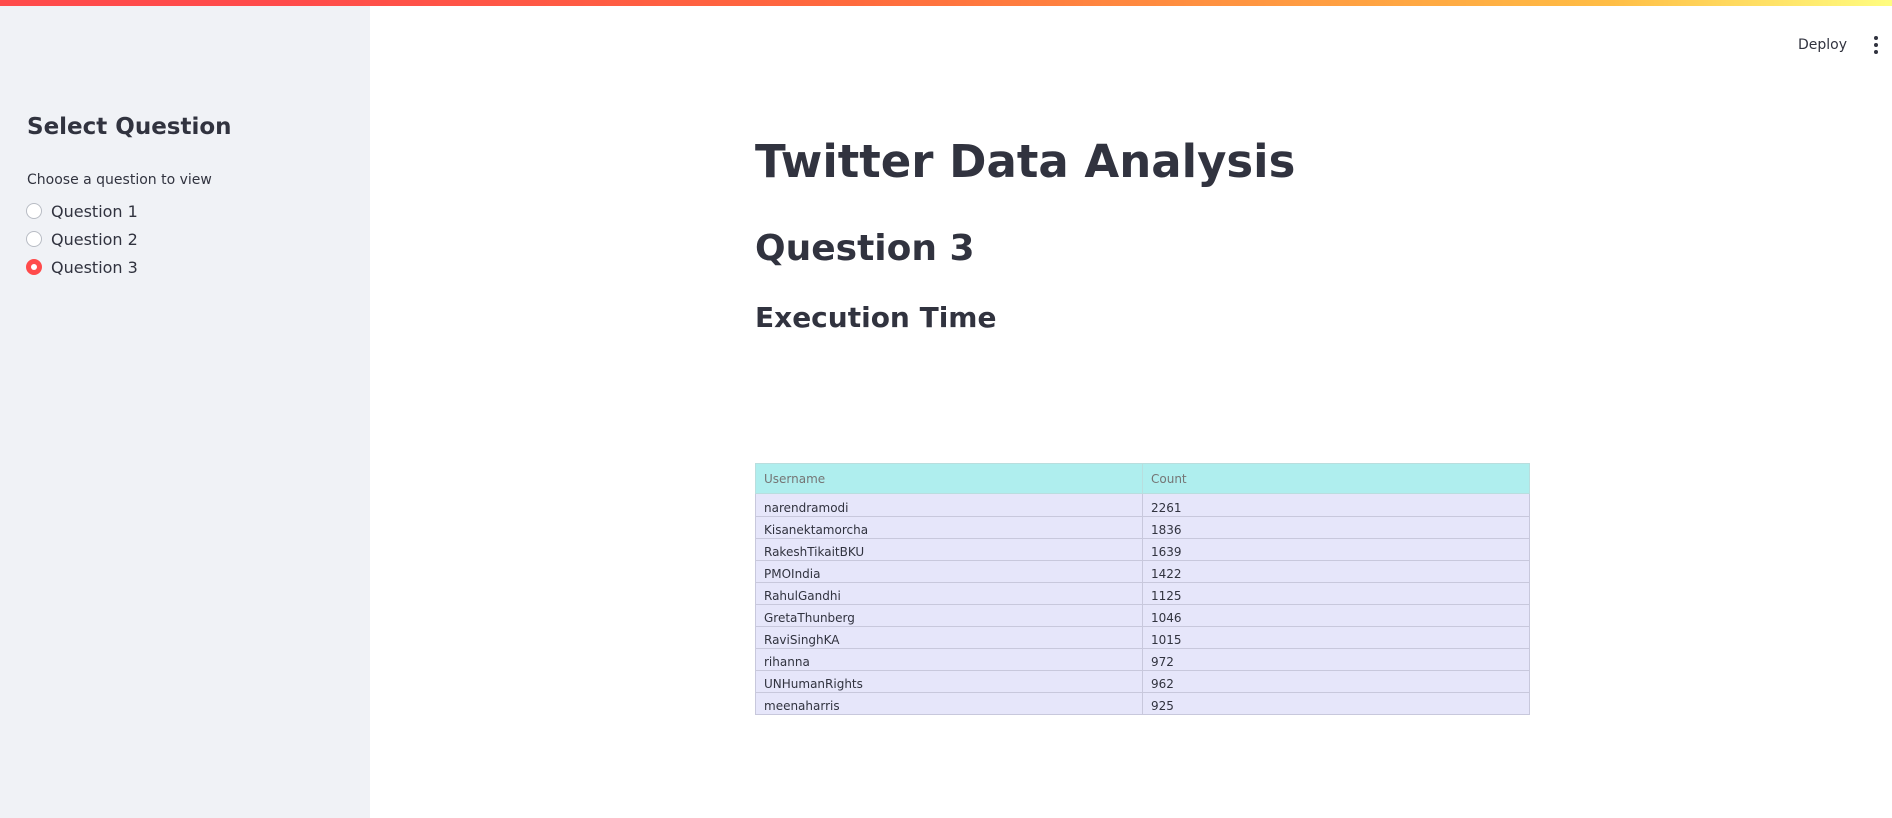  I want to click on radio-option-label: Question 1, so click(94, 211).